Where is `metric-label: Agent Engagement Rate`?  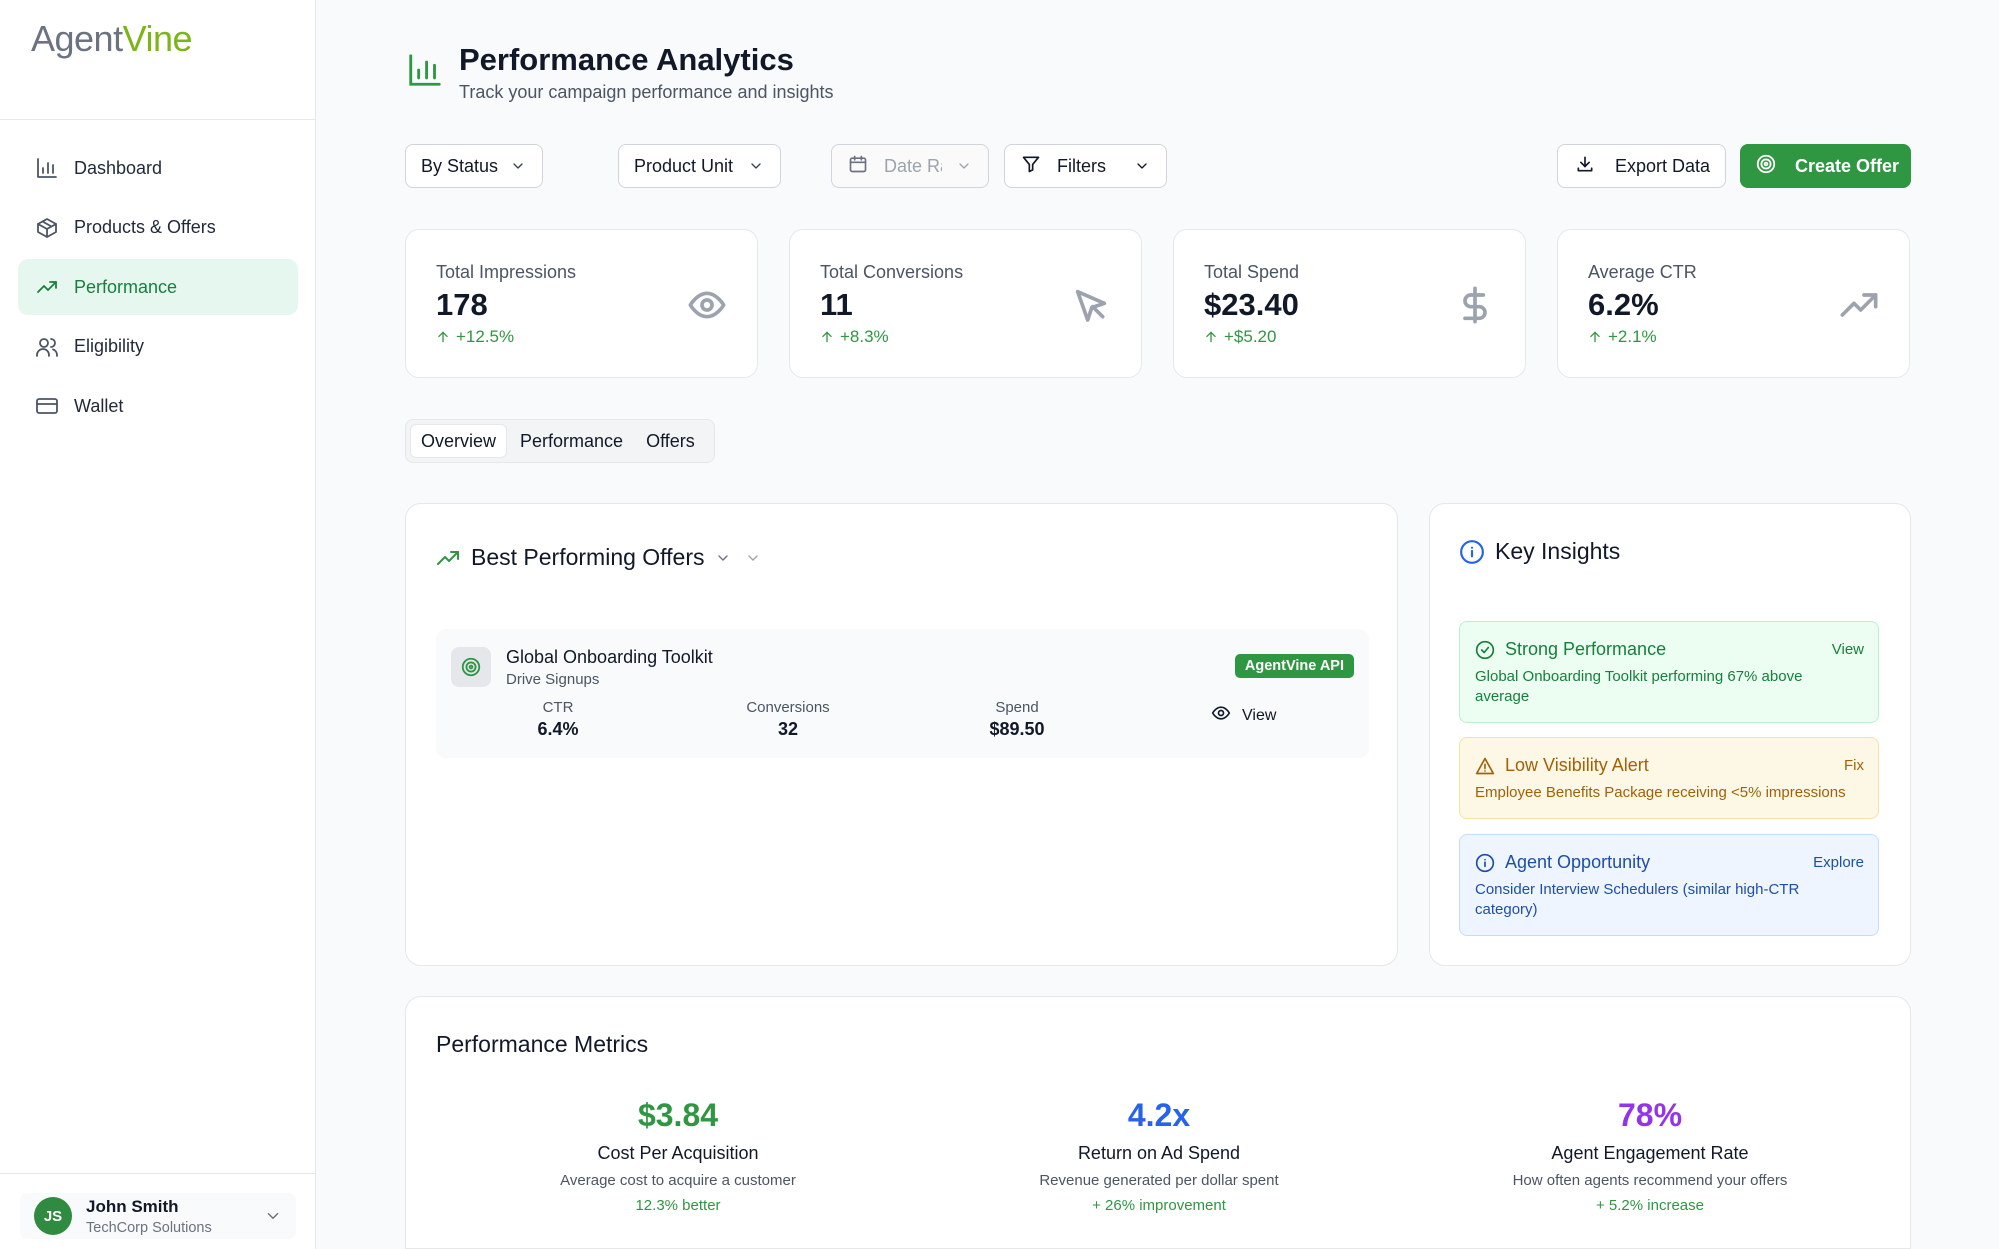 metric-label: Agent Engagement Rate is located at coordinates (1650, 1153).